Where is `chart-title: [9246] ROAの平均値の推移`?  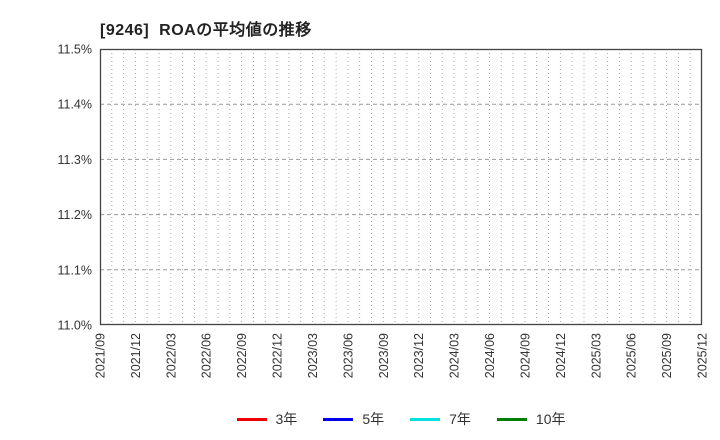
chart-title: [9246] ROAの平均値の推移 is located at coordinates (206, 30).